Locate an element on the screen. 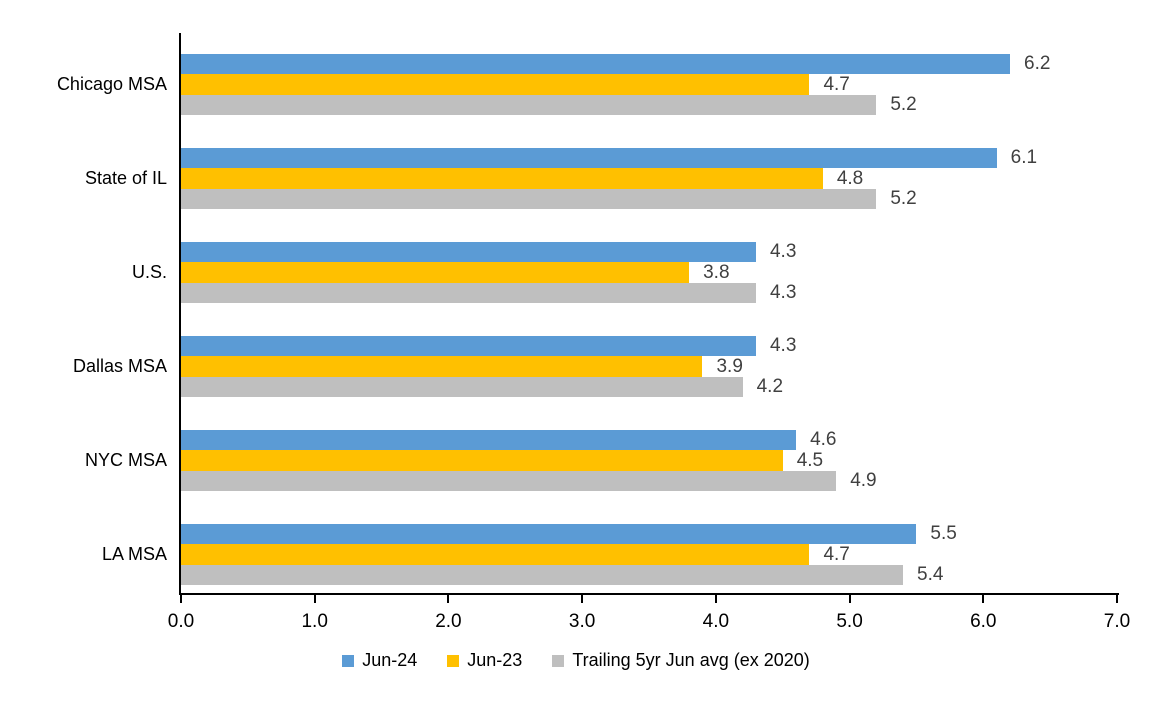 The image size is (1152, 707). category-label: LA MSA is located at coordinates (134, 554).